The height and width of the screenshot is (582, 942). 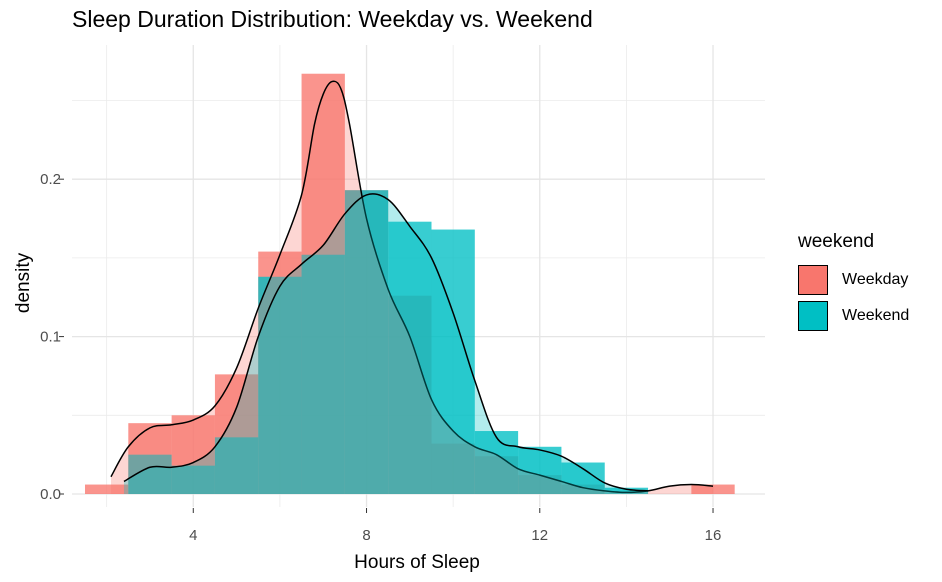 I want to click on legend-item-weekend: Weekend, so click(x=853, y=316).